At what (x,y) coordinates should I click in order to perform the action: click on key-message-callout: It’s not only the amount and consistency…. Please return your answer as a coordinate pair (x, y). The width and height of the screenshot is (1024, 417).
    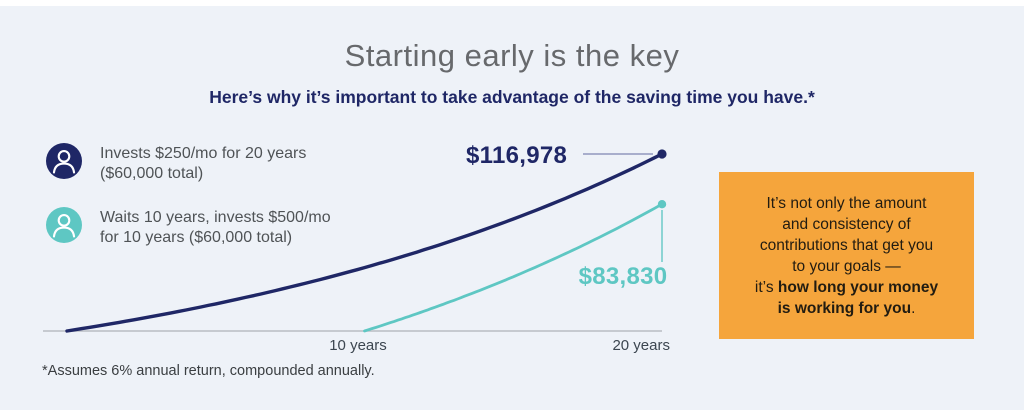
    Looking at the image, I should click on (846, 255).